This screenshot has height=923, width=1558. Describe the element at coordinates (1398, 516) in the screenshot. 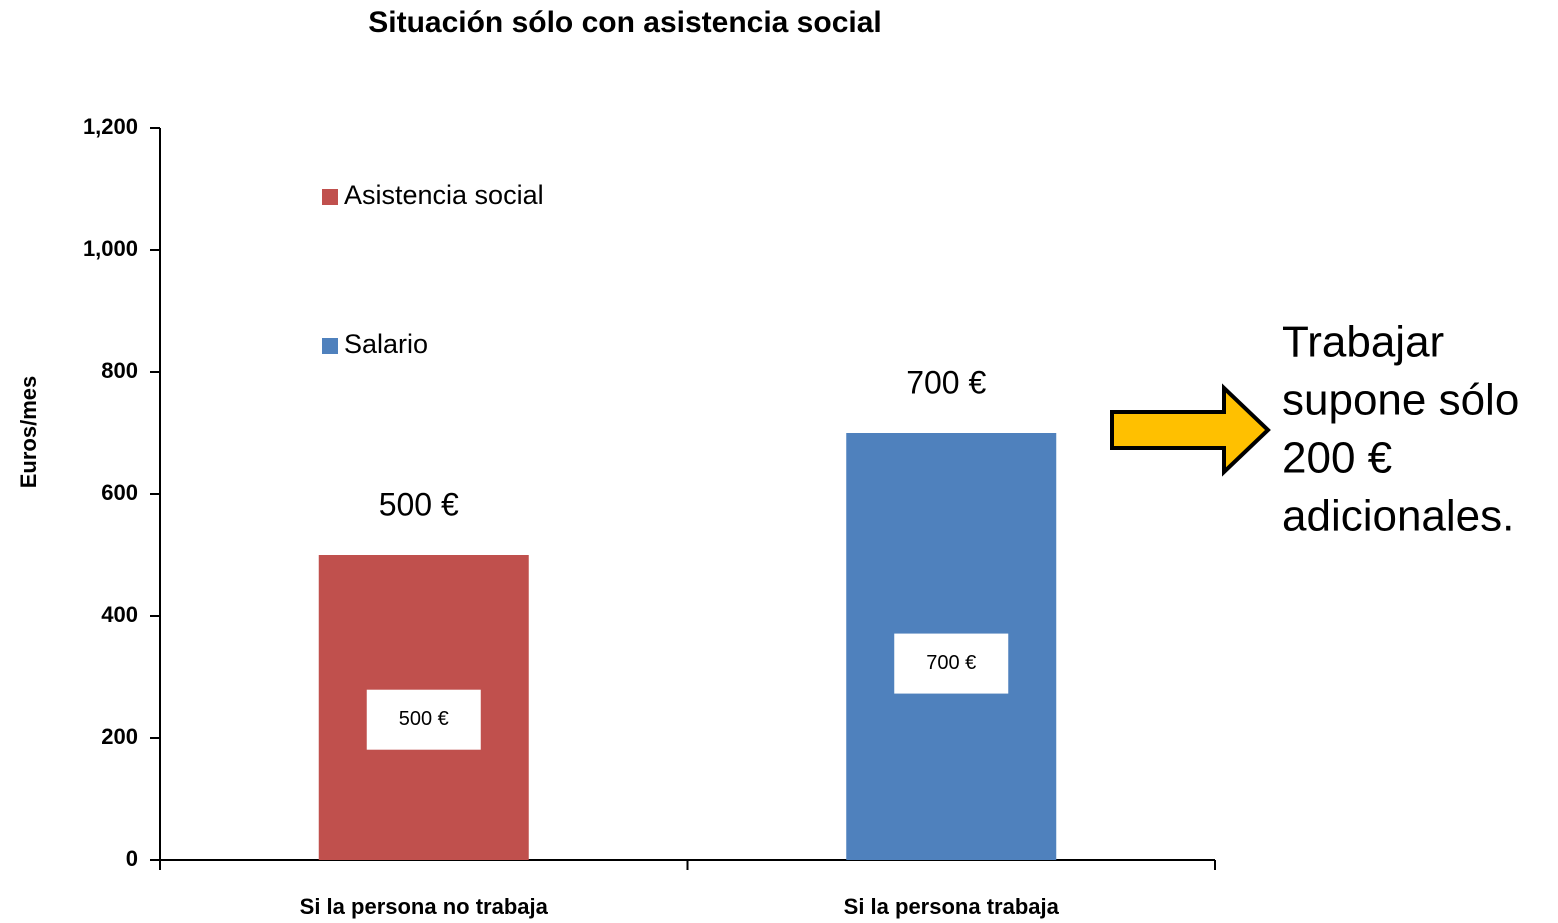

I see `callout-text: adicionales.` at that location.